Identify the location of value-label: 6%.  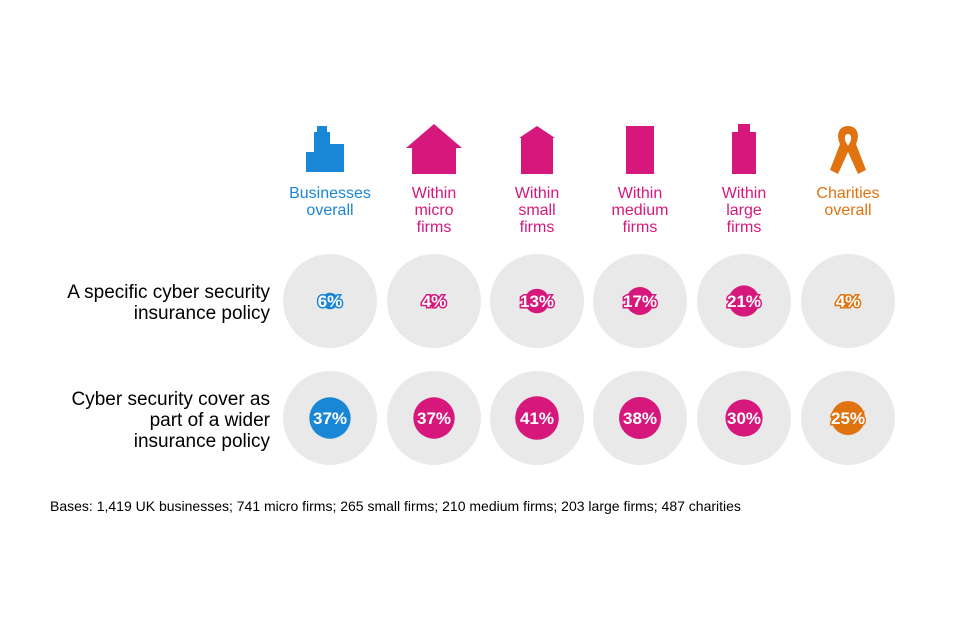
(330, 301).